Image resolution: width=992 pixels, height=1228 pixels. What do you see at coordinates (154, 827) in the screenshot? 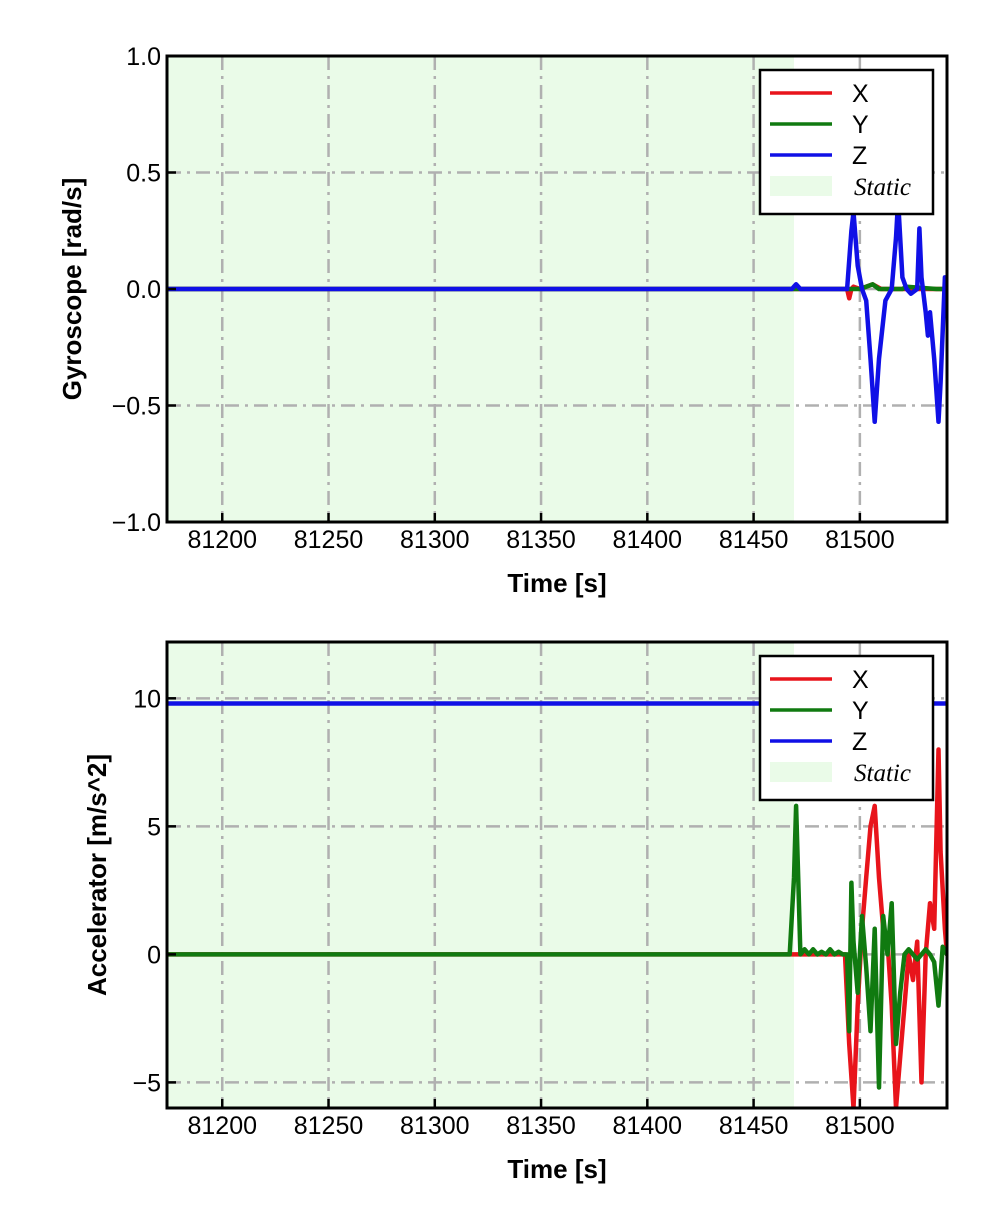
I see `y-tick-label: 5` at bounding box center [154, 827].